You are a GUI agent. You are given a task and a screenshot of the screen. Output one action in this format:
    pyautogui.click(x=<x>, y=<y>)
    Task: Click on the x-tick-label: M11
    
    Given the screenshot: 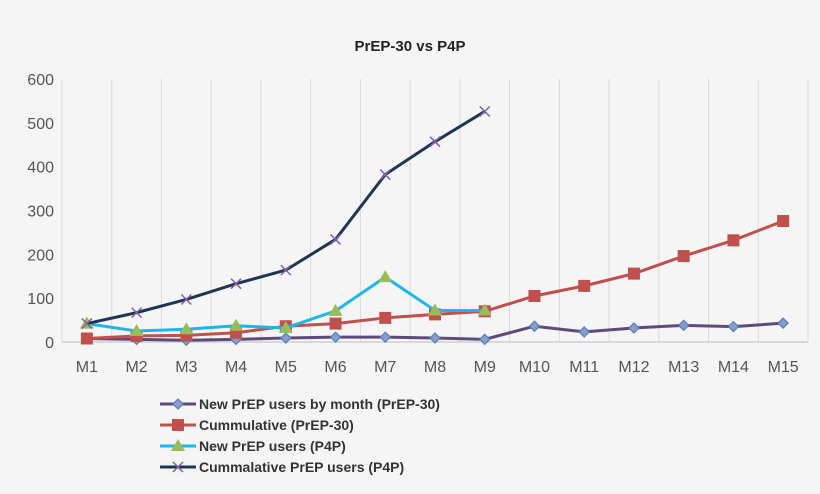 What is the action you would take?
    pyautogui.click(x=584, y=367)
    